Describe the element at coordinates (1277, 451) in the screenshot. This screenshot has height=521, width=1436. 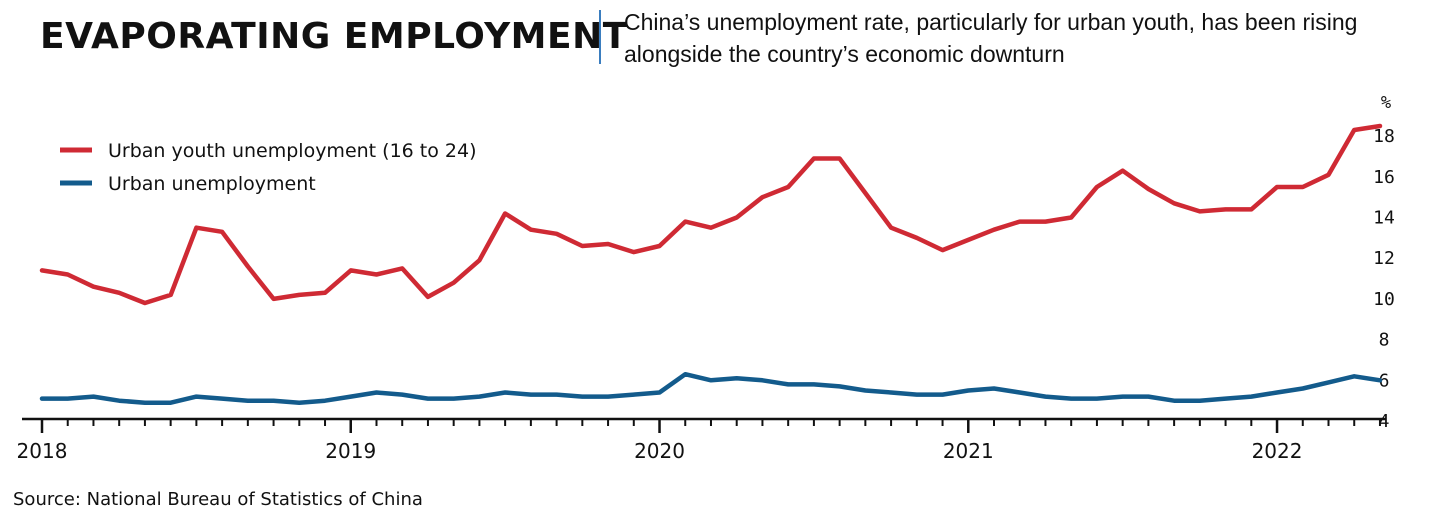
I see `x-tick-label: 2022` at that location.